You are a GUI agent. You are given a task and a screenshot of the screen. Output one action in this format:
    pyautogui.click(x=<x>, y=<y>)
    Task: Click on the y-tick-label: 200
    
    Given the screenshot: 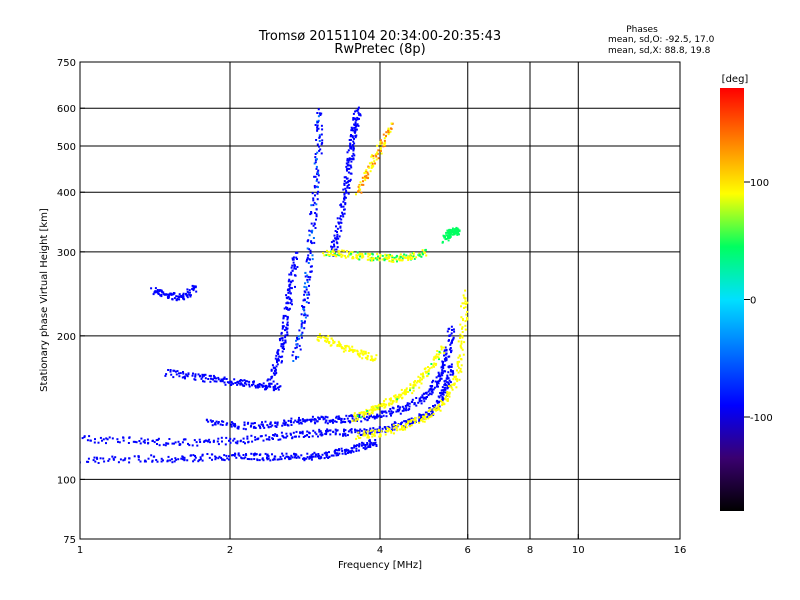 What is the action you would take?
    pyautogui.click(x=66, y=337)
    